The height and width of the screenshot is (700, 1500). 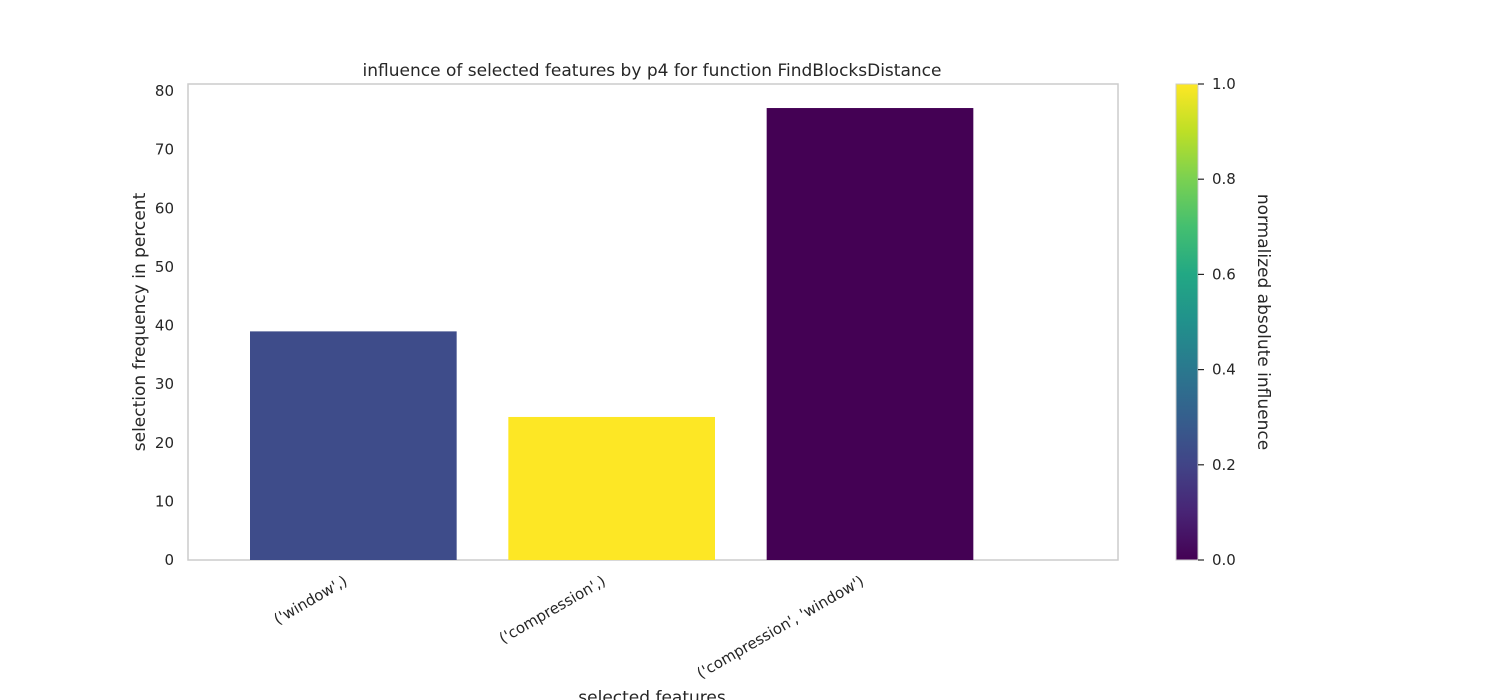 I want to click on x-tick-label: ('window',), so click(x=311, y=600).